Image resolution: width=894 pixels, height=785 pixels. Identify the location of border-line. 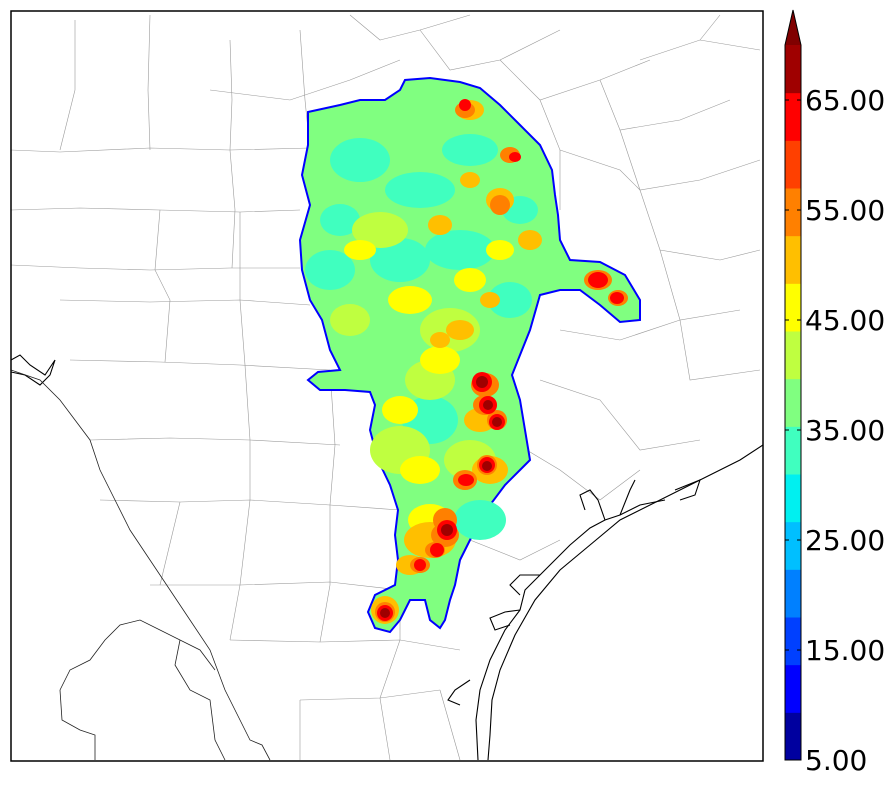
(141, 565).